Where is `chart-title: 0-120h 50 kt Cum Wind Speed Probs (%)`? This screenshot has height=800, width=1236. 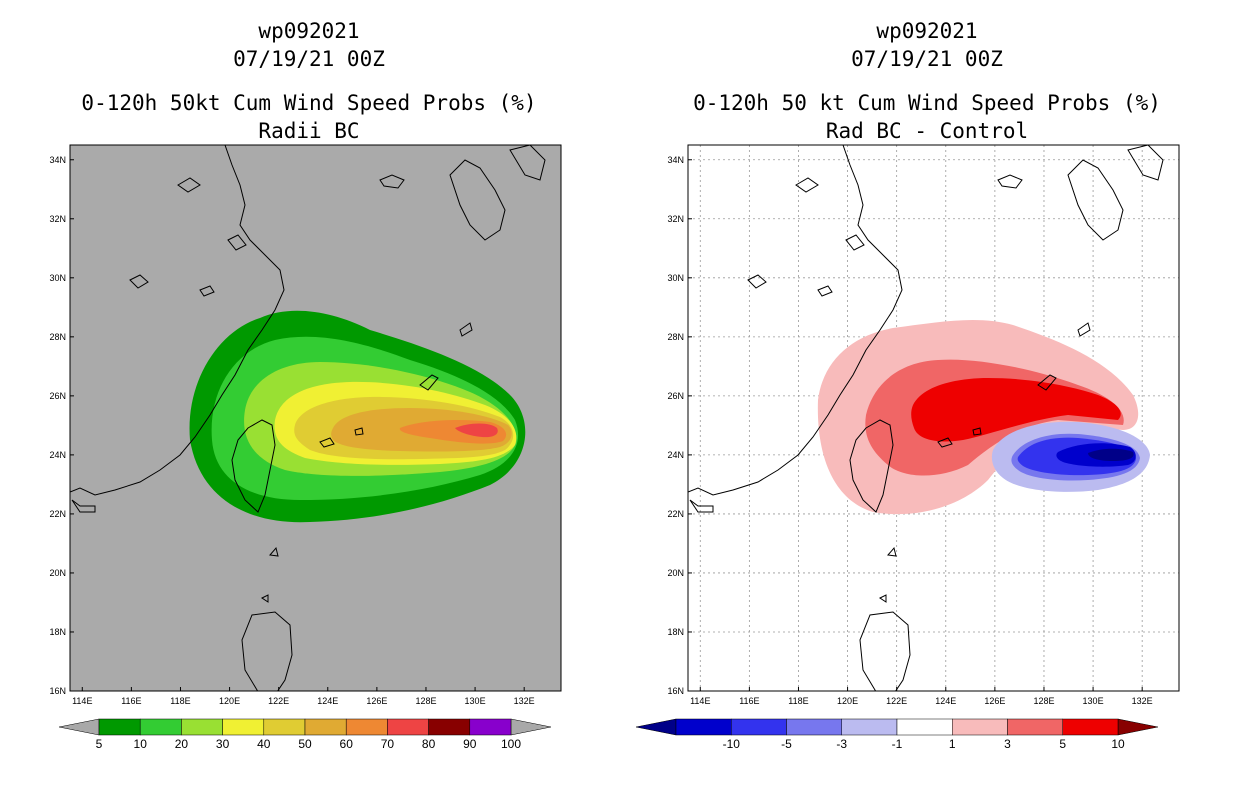
chart-title: 0-120h 50 kt Cum Wind Speed Probs (%) is located at coordinates (927, 103).